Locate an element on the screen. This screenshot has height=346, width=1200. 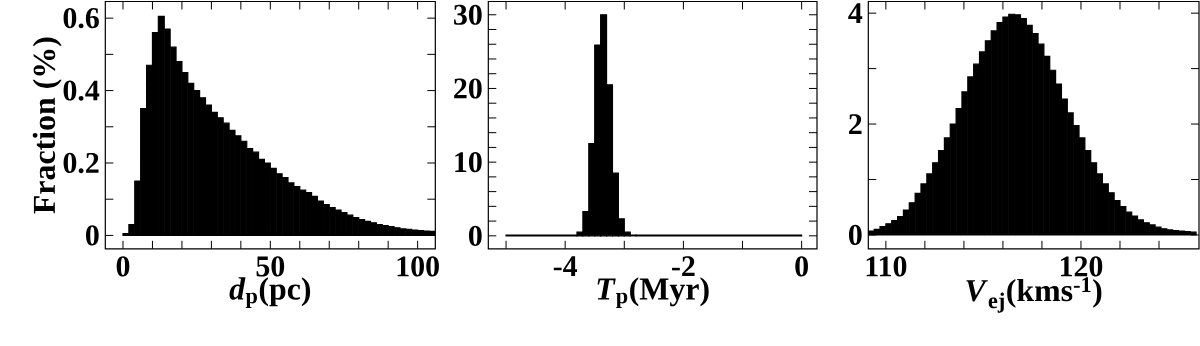
y-tick-label: 30 is located at coordinates (468, 15).